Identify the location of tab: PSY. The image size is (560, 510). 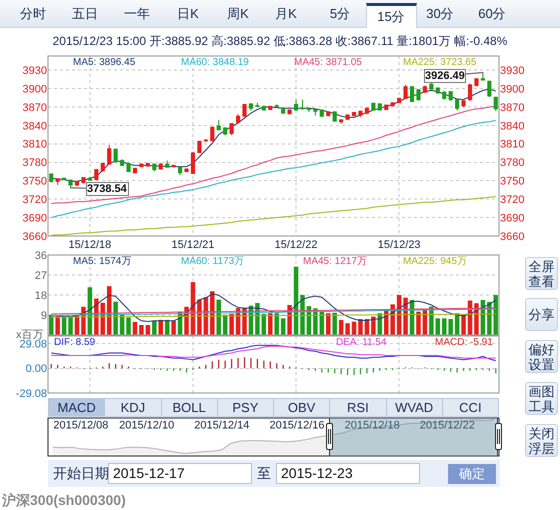
(245, 407).